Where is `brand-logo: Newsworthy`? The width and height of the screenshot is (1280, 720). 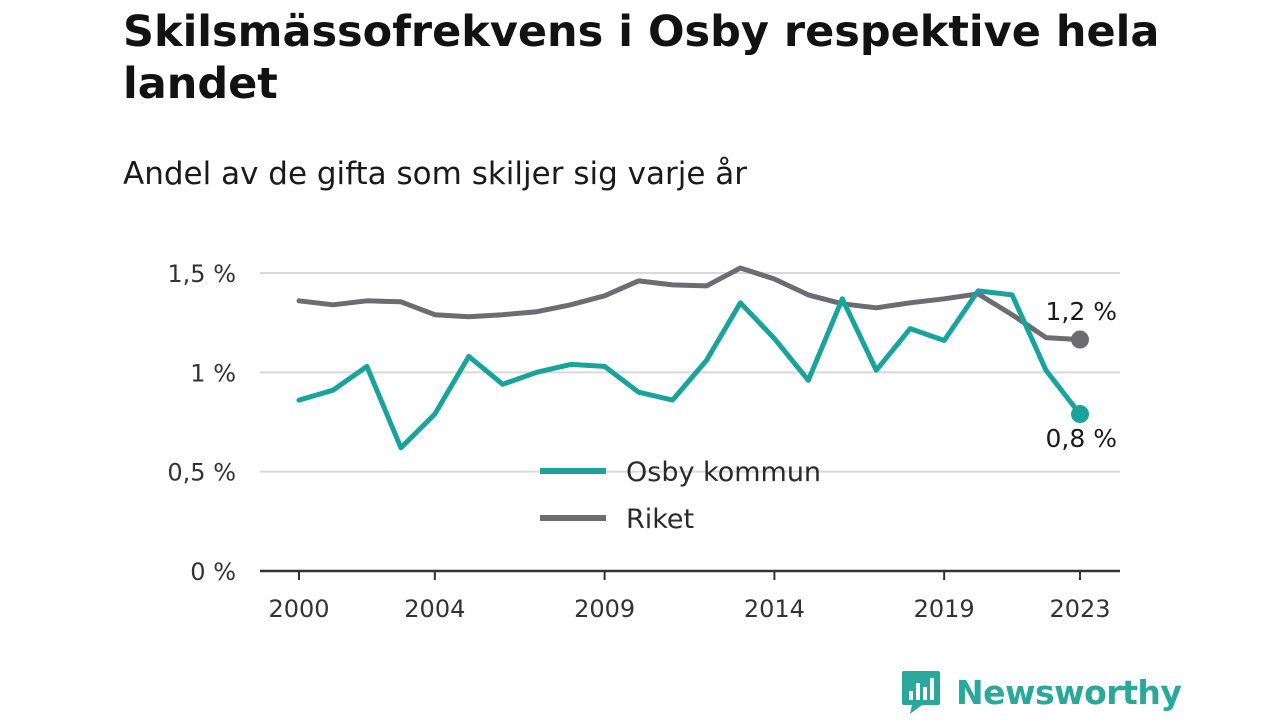 brand-logo: Newsworthy is located at coordinates (1041, 692).